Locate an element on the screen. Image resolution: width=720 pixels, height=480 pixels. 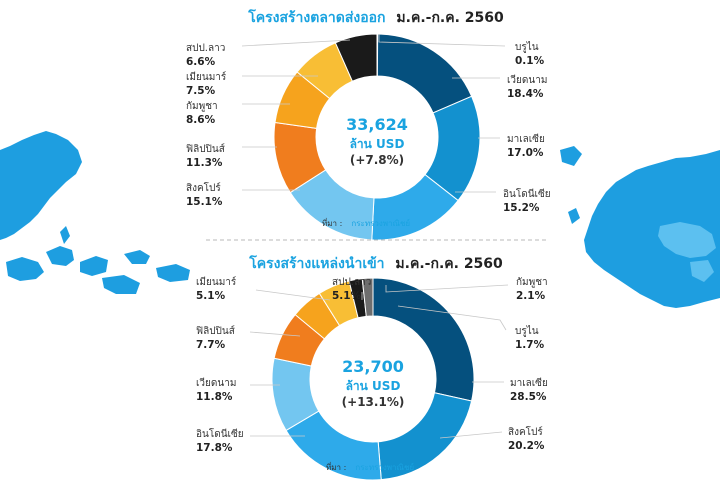
import-source: ที่มา : กระทรวงพาณิชย์ is located at coordinates (370, 464).